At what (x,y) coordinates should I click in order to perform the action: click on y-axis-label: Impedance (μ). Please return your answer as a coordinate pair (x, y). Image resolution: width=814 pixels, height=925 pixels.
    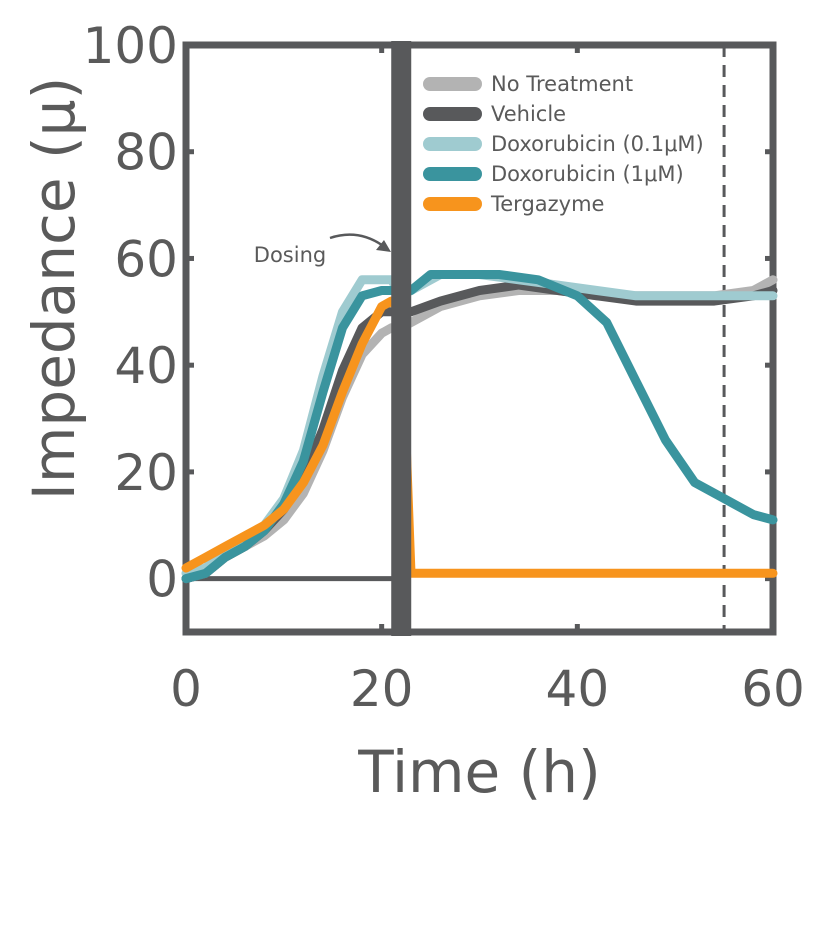
    Looking at the image, I should click on (54, 288).